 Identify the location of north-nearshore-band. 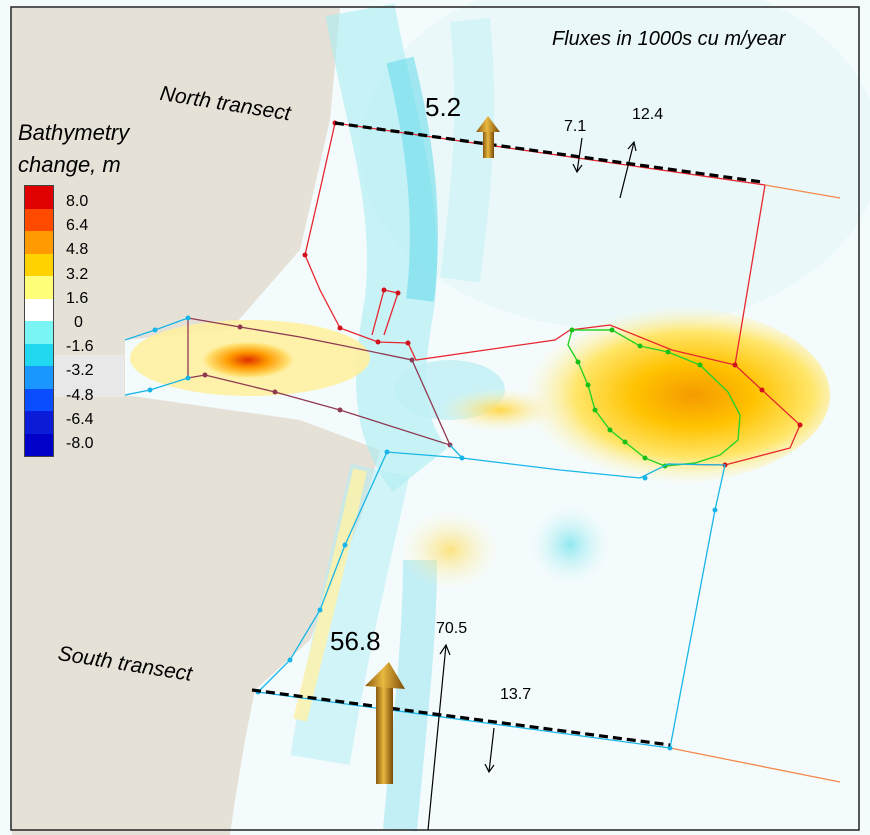
(467, 150).